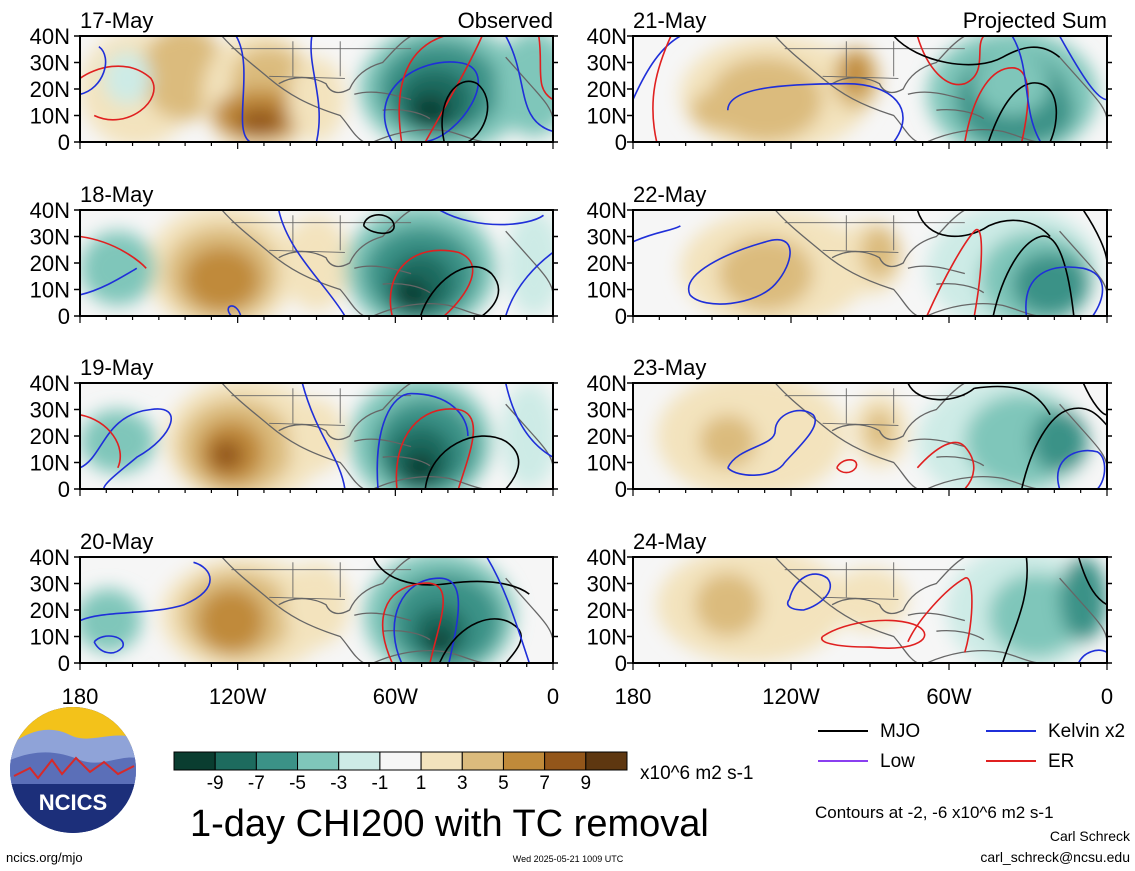  Describe the element at coordinates (934, 812) in the screenshot. I see `contour-note: Contours at -2, -6 x10^6 m2 s-1` at that location.